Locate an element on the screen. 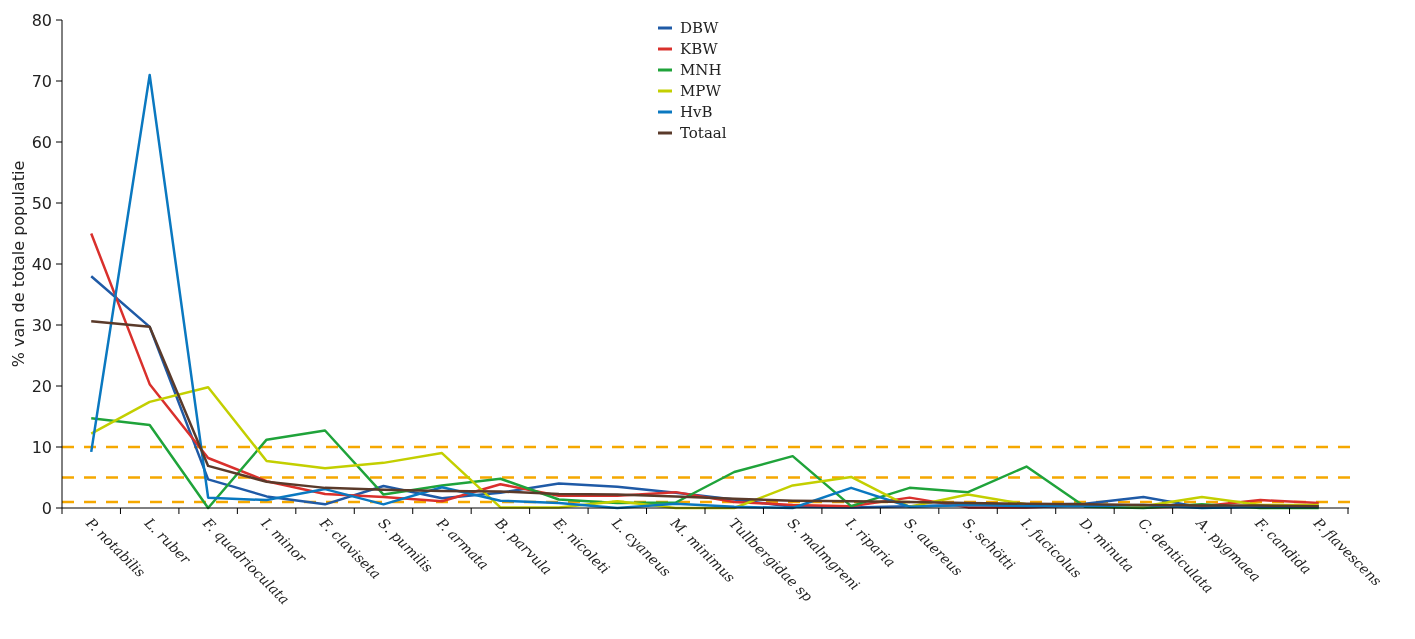  legend-label: DBW is located at coordinates (700, 28).